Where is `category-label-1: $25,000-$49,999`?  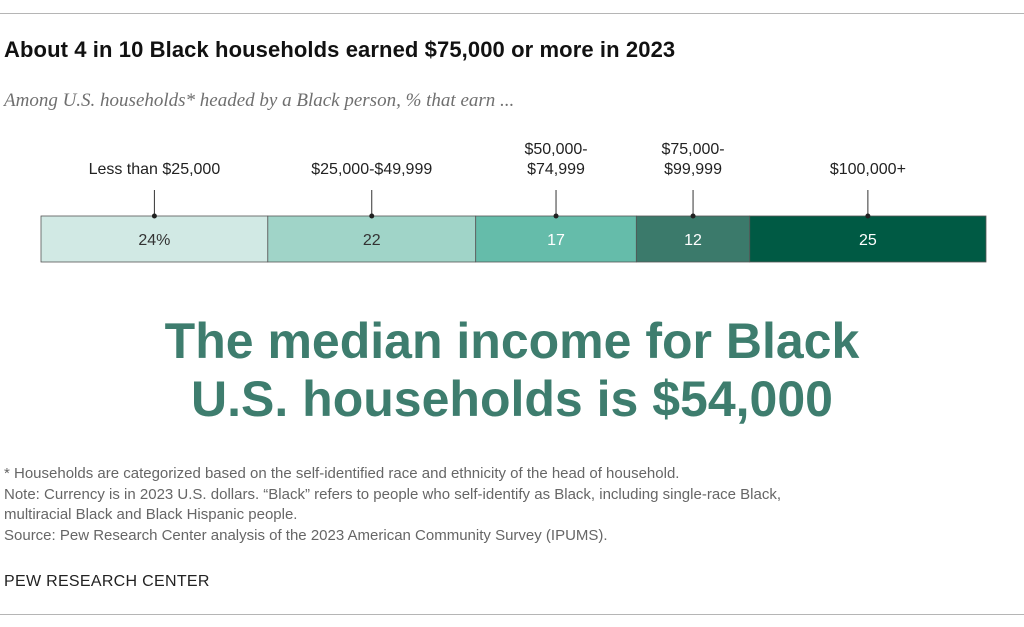 category-label-1: $25,000-$49,999 is located at coordinates (371, 169).